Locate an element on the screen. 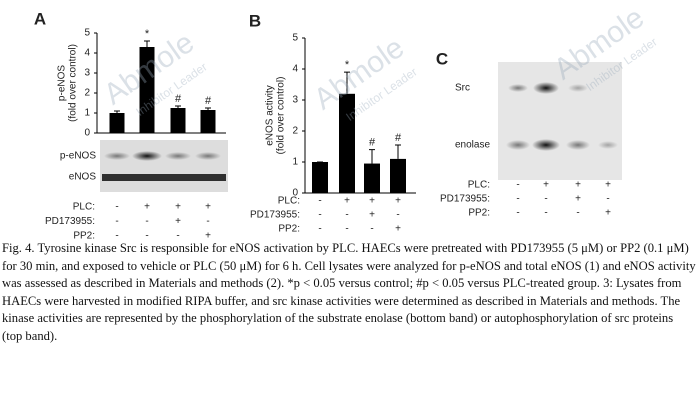 The height and width of the screenshot is (411, 700). band-label: eNOS is located at coordinates (83, 177).